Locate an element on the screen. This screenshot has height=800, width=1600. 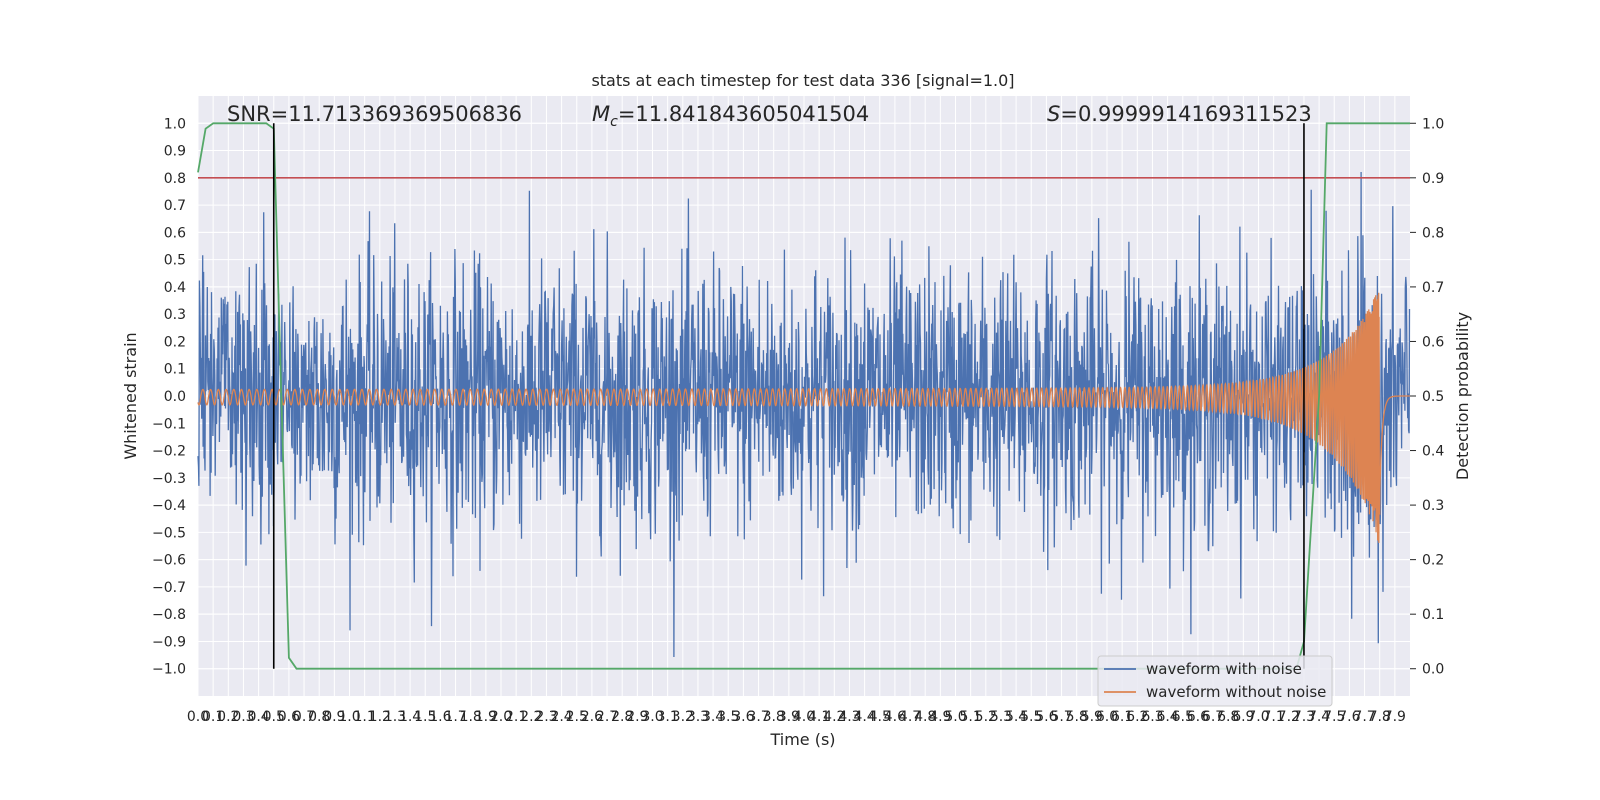
x-tick-label: 5.6 is located at coordinates (1046, 717).